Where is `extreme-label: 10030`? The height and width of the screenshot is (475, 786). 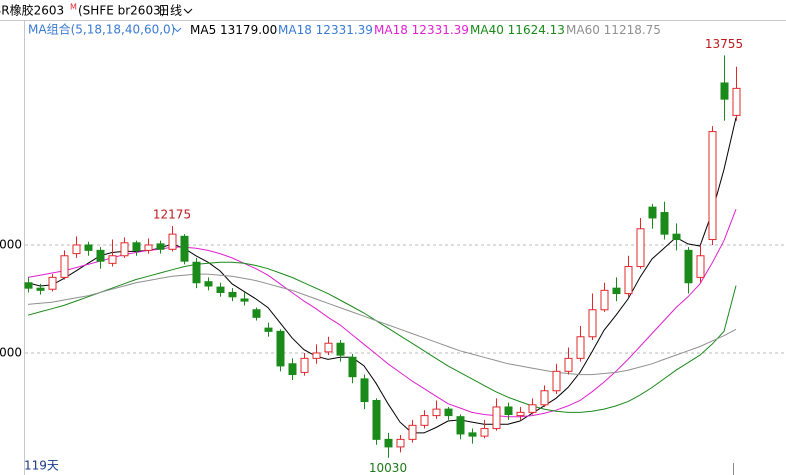 extreme-label: 10030 is located at coordinates (388, 468).